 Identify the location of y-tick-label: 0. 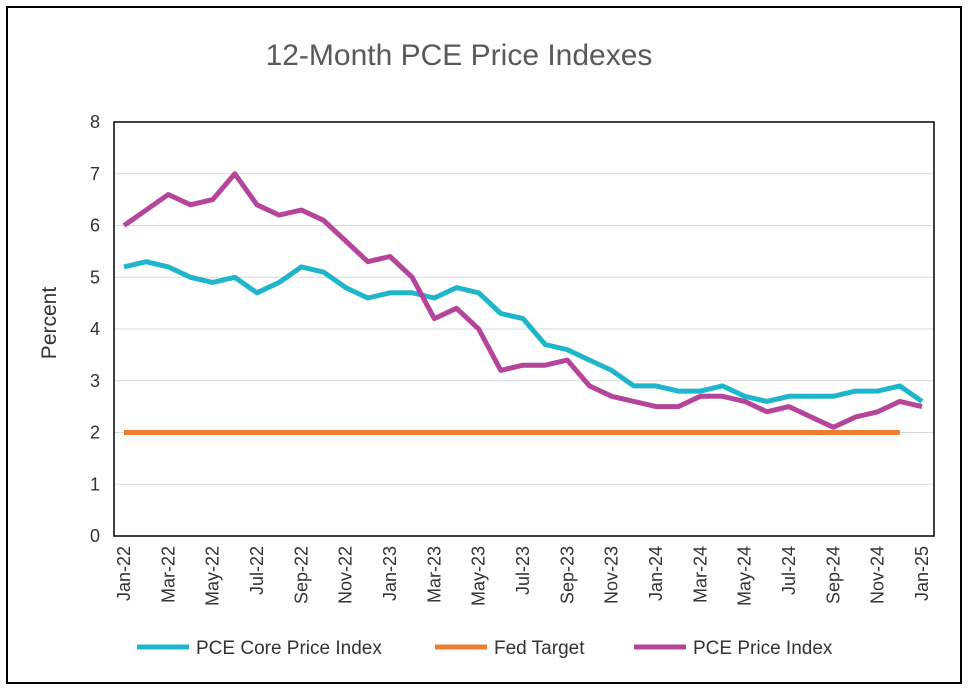
(95, 536).